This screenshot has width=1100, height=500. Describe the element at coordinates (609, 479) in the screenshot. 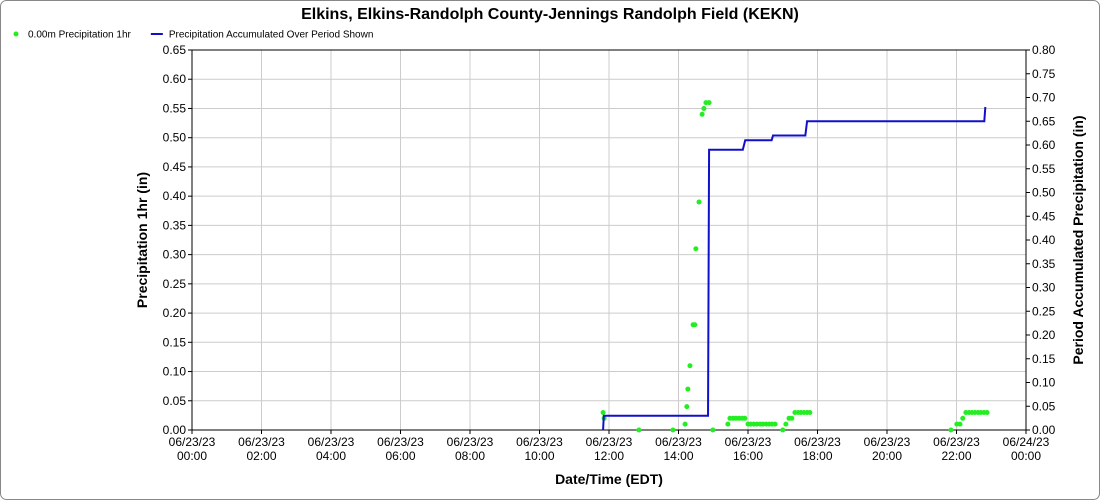

I see `x-axis-label: Date/Time (EDT)` at that location.